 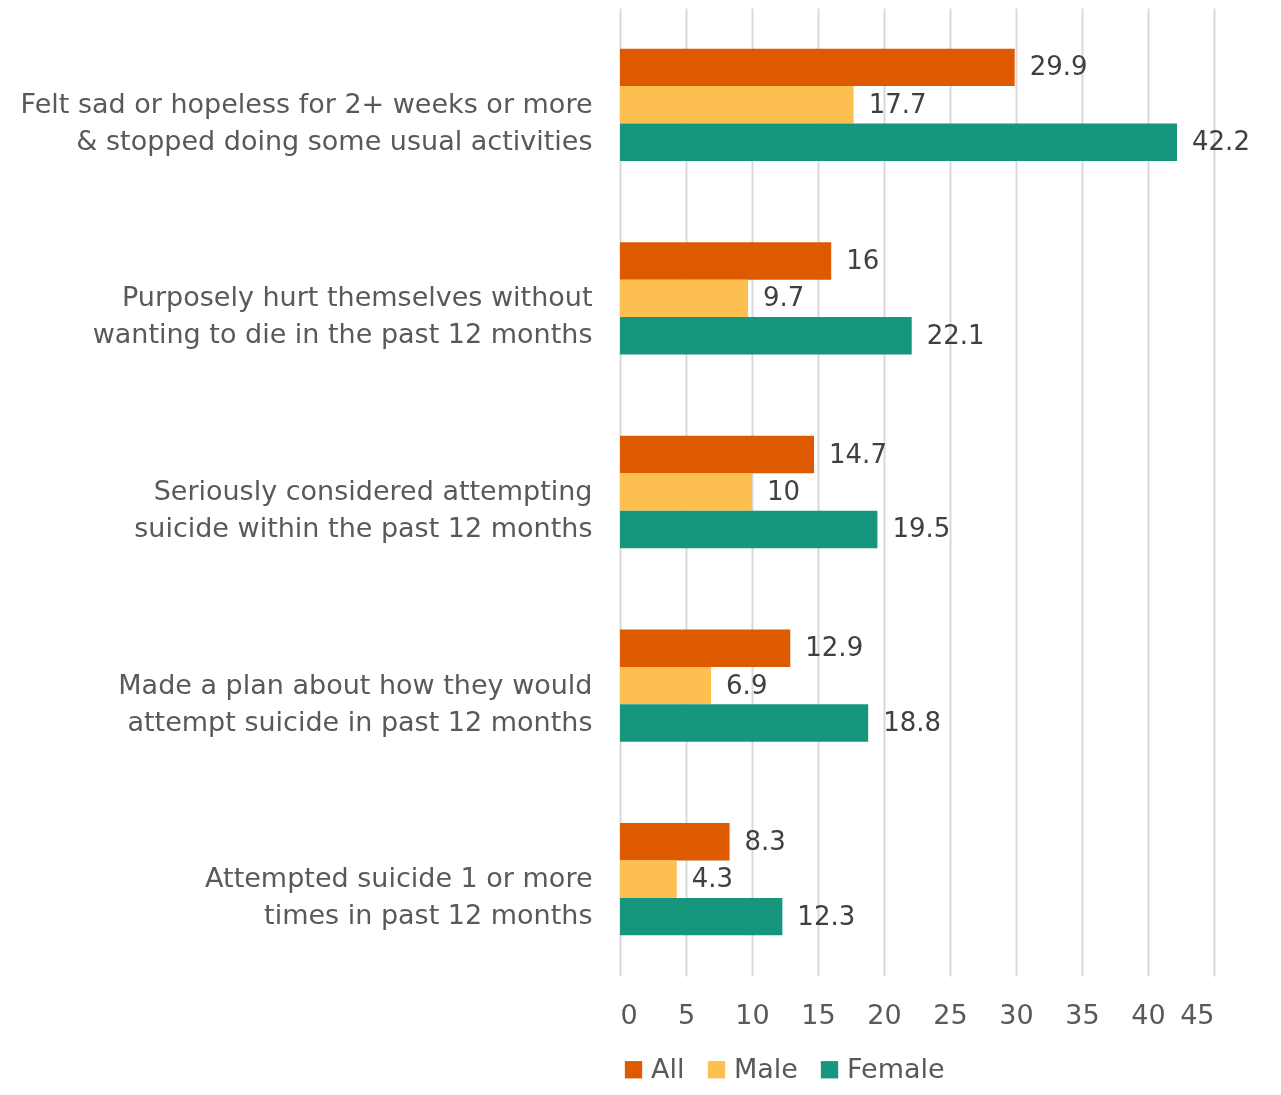 I want to click on x-tick-label: 40, so click(x=1148, y=1014).